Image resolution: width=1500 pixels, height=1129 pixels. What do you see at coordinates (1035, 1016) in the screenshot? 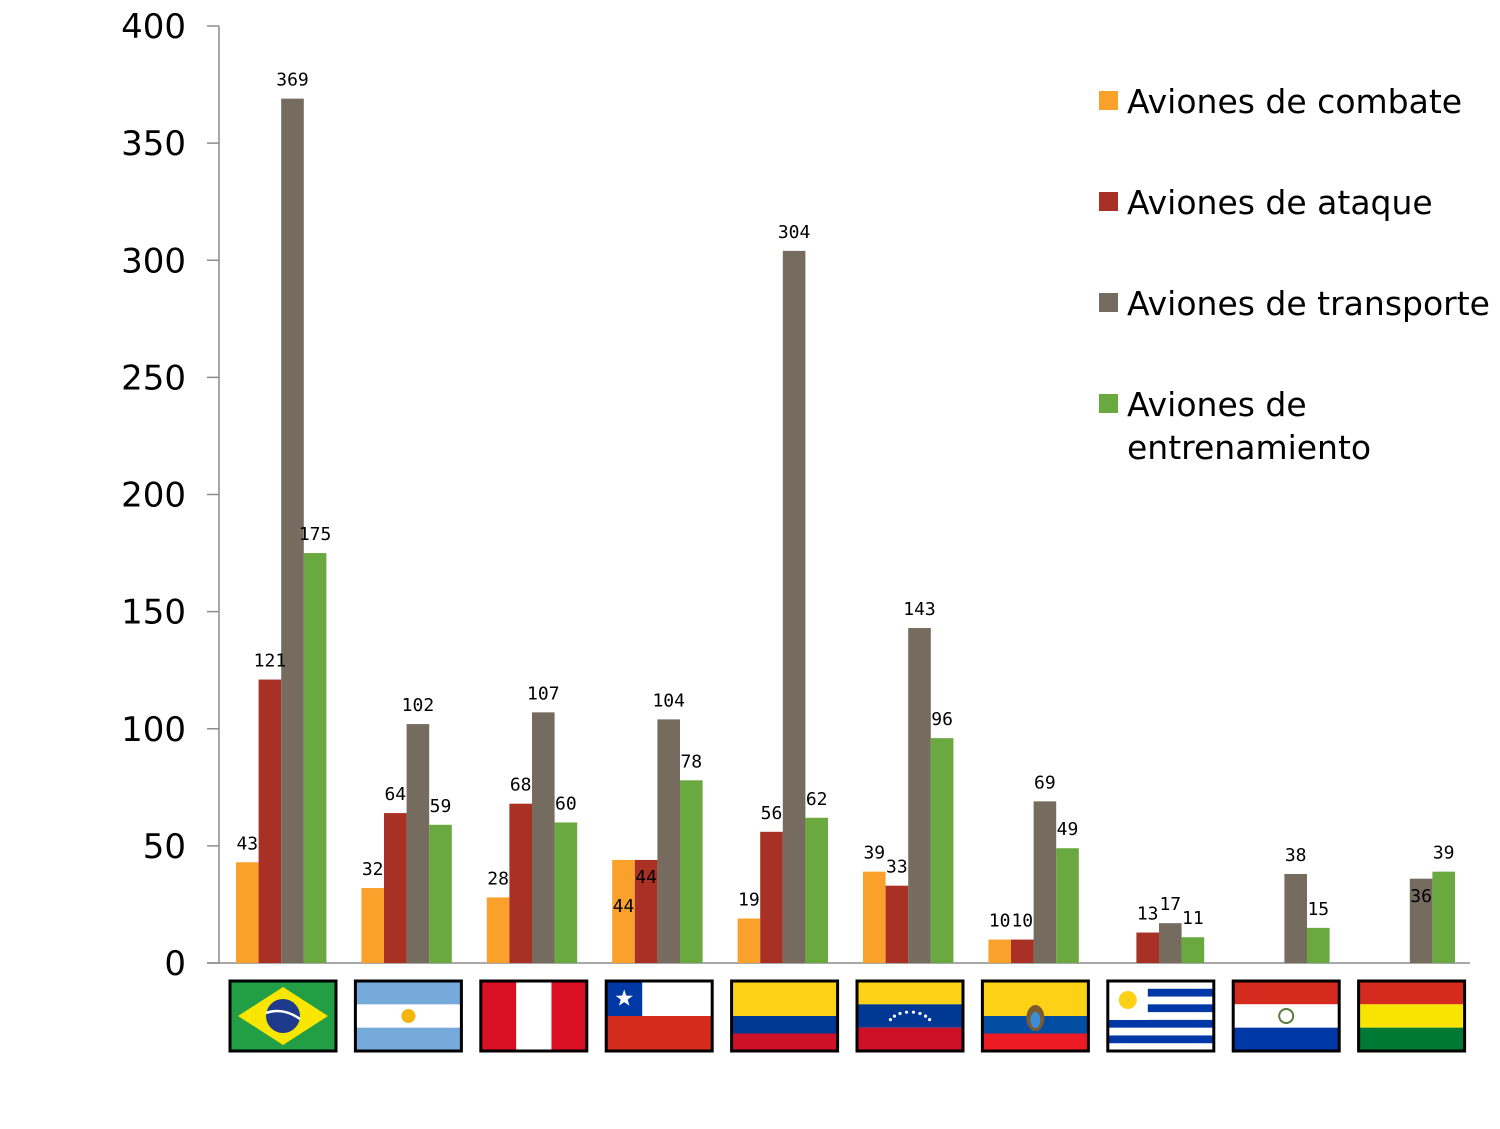
I see `ecuador-flag` at bounding box center [1035, 1016].